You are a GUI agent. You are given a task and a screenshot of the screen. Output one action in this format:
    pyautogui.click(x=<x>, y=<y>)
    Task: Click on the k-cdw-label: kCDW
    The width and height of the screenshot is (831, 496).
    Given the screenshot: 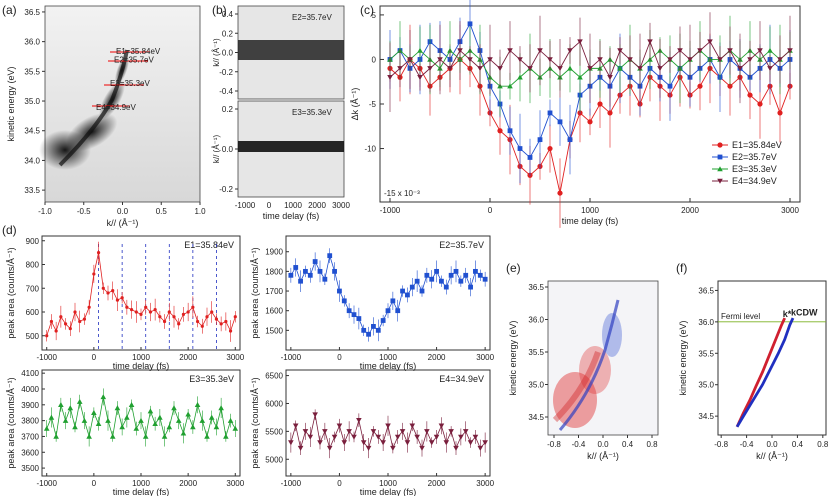 What is the action you would take?
    pyautogui.click(x=804, y=313)
    